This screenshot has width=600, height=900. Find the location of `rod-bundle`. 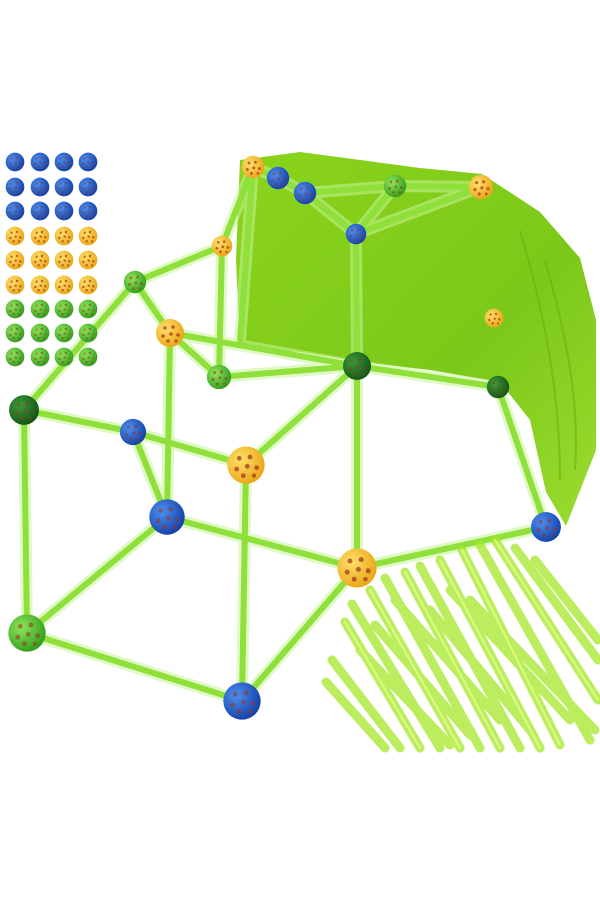

rod-bundle is located at coordinates (460, 644).